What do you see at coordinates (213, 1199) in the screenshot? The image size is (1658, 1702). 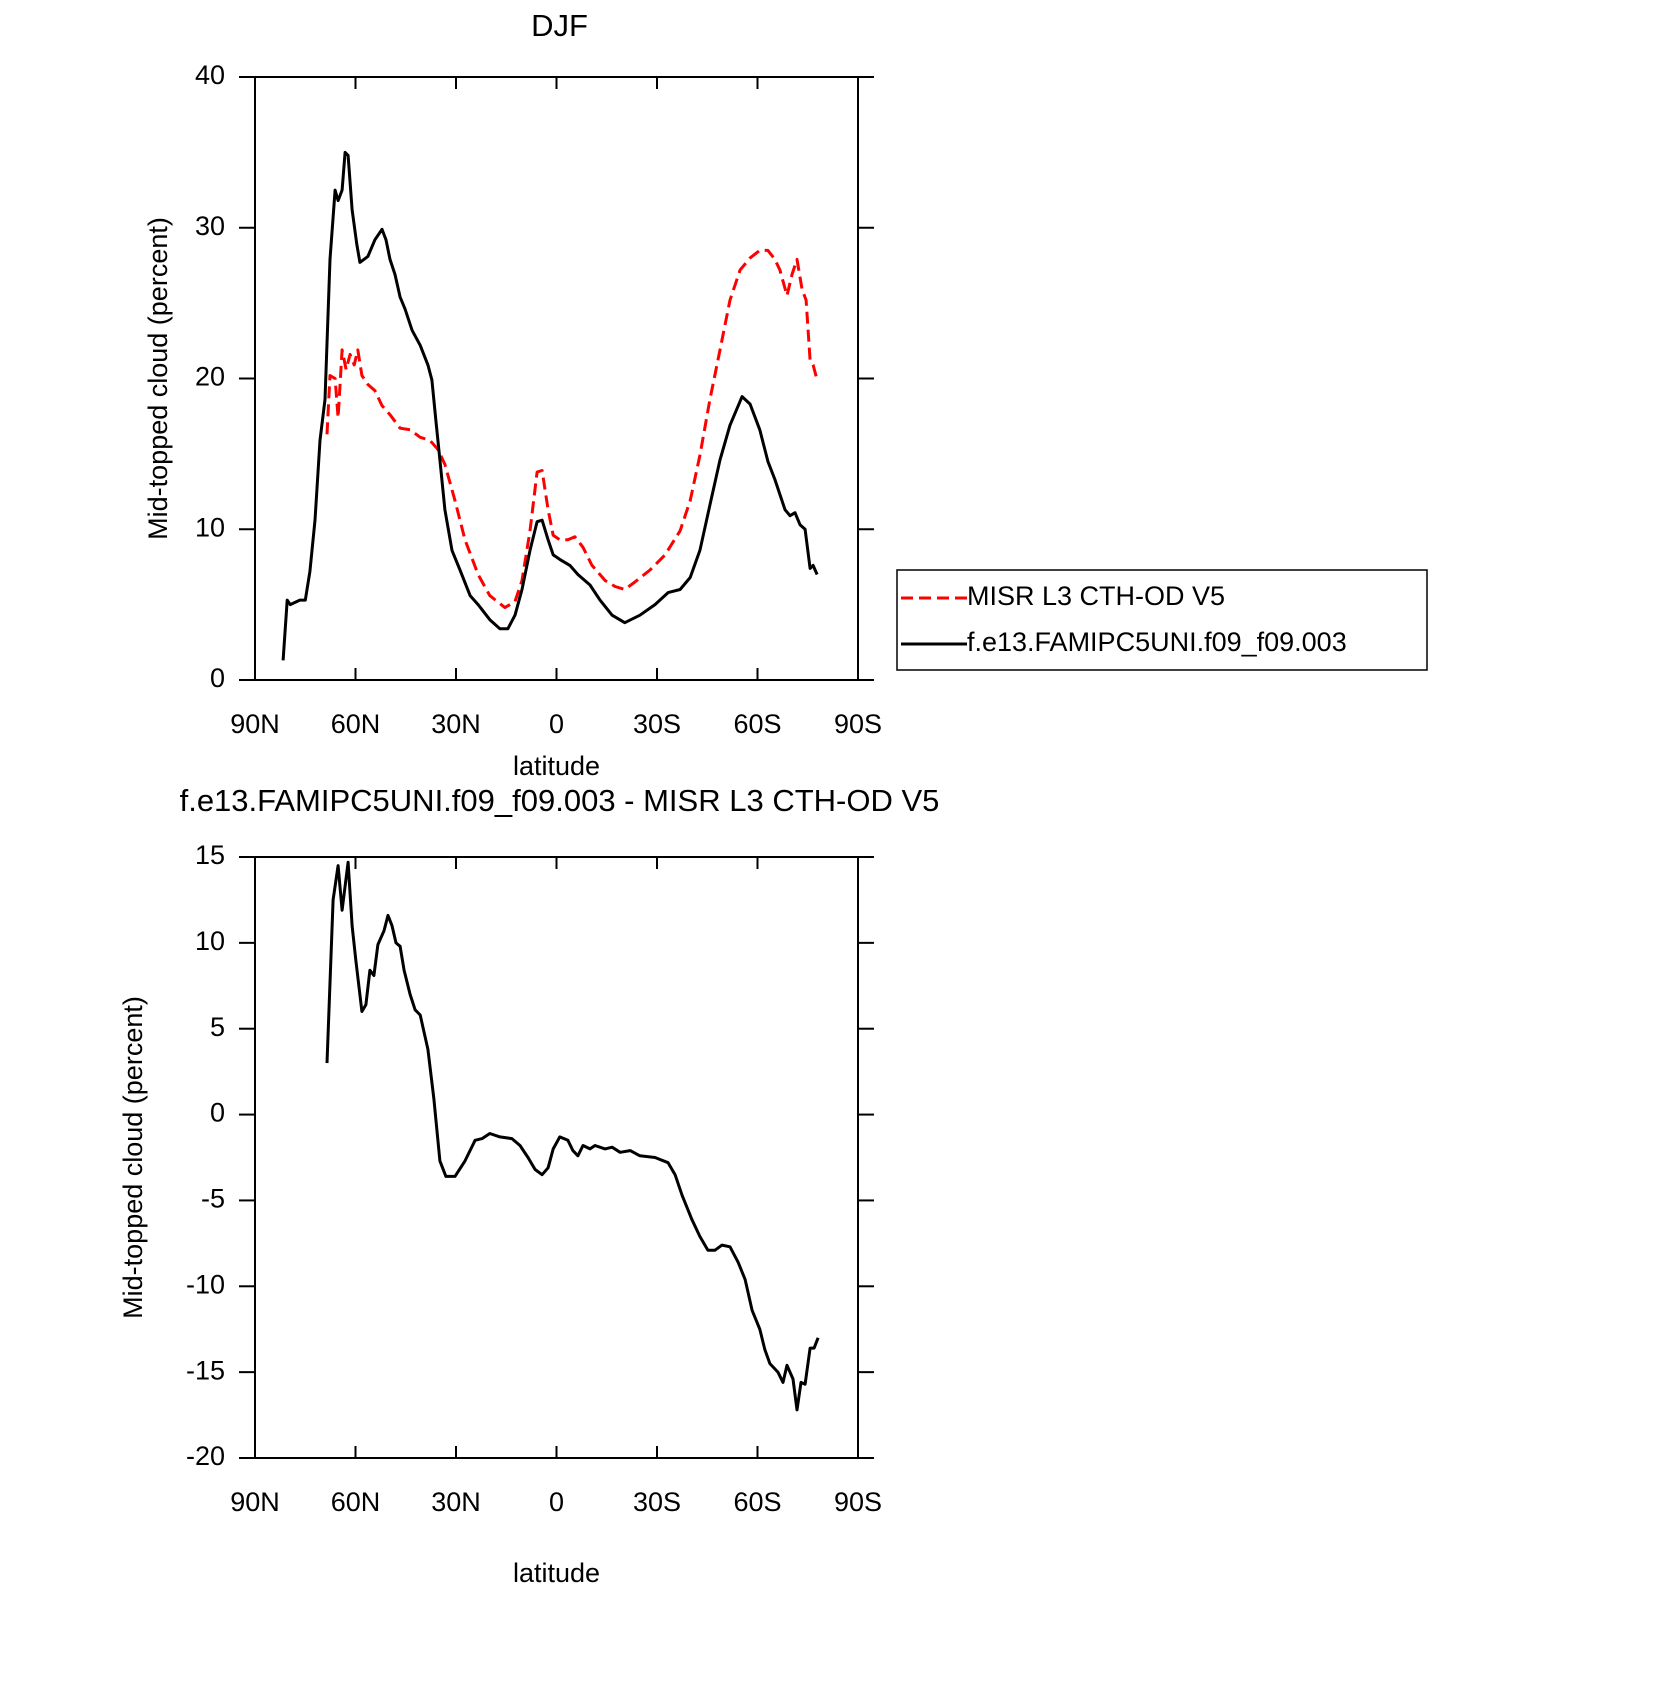 I see `y-tick-label: -5` at bounding box center [213, 1199].